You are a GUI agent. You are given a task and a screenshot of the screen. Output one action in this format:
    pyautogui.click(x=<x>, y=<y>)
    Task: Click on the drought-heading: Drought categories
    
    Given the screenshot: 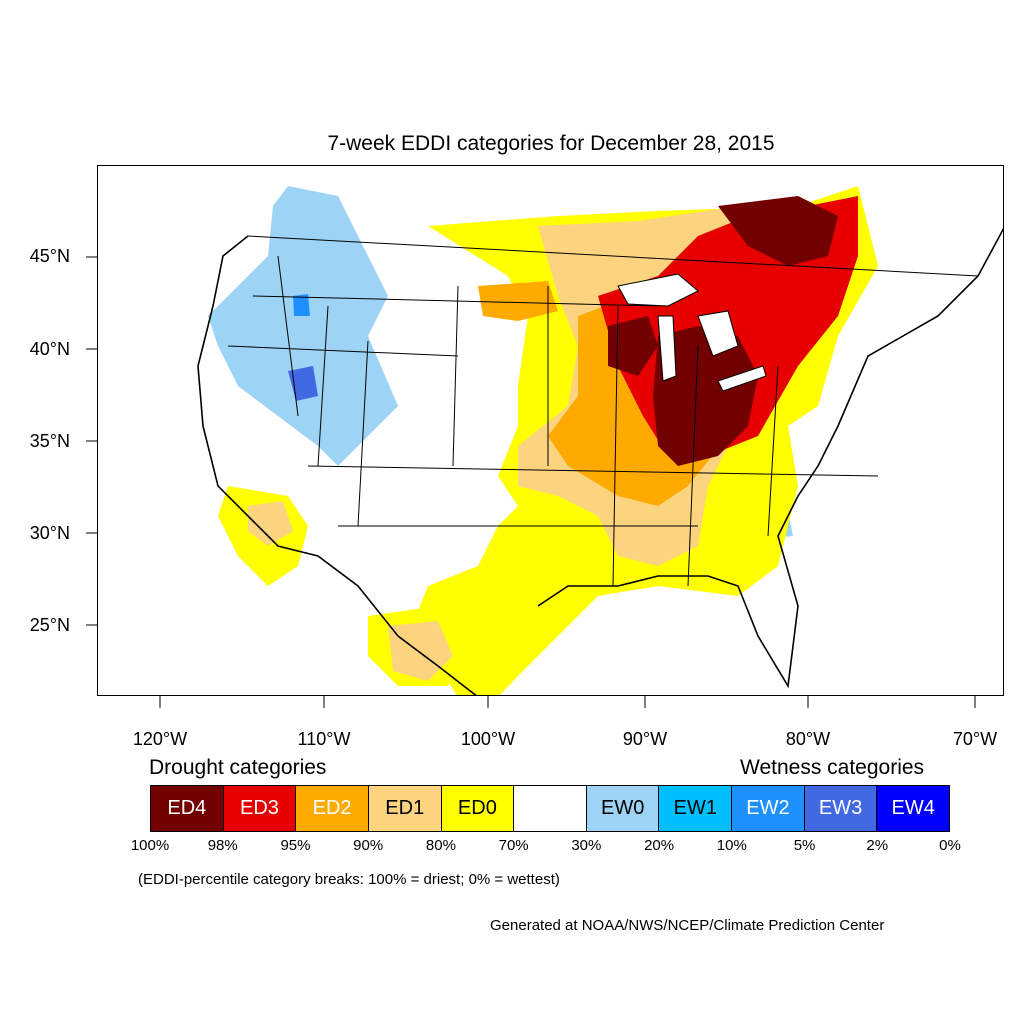 What is the action you would take?
    pyautogui.click(x=238, y=767)
    